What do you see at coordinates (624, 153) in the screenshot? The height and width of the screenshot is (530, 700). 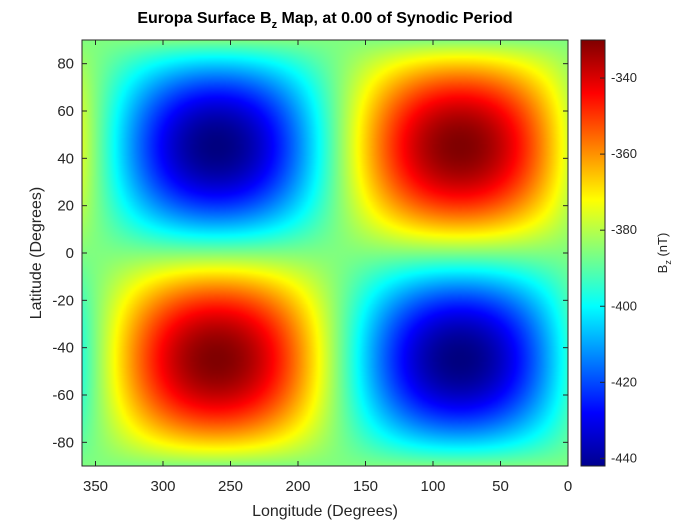 I see `colorbar-tick-label: -360` at bounding box center [624, 153].